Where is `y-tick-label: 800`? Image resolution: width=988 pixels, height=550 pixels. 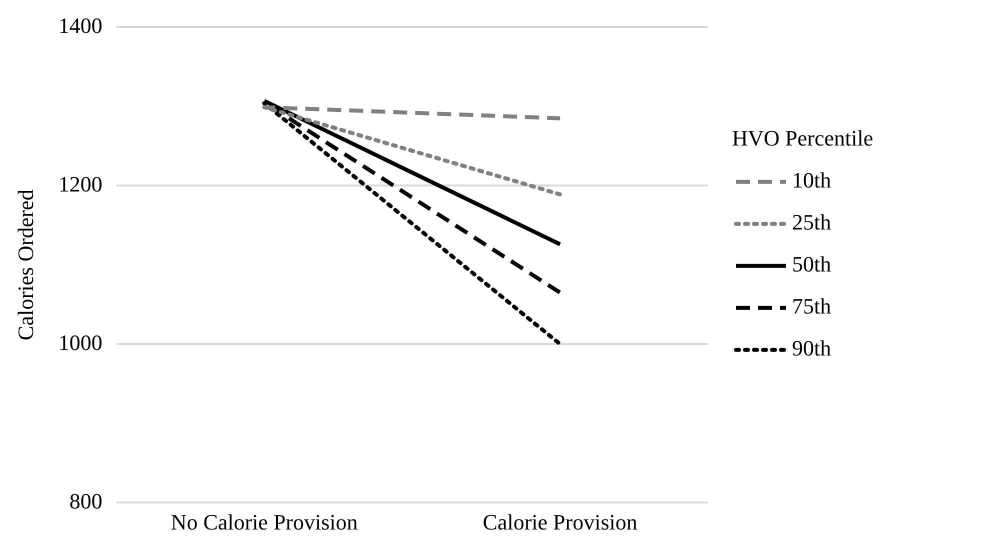
y-tick-label: 800 is located at coordinates (85, 501).